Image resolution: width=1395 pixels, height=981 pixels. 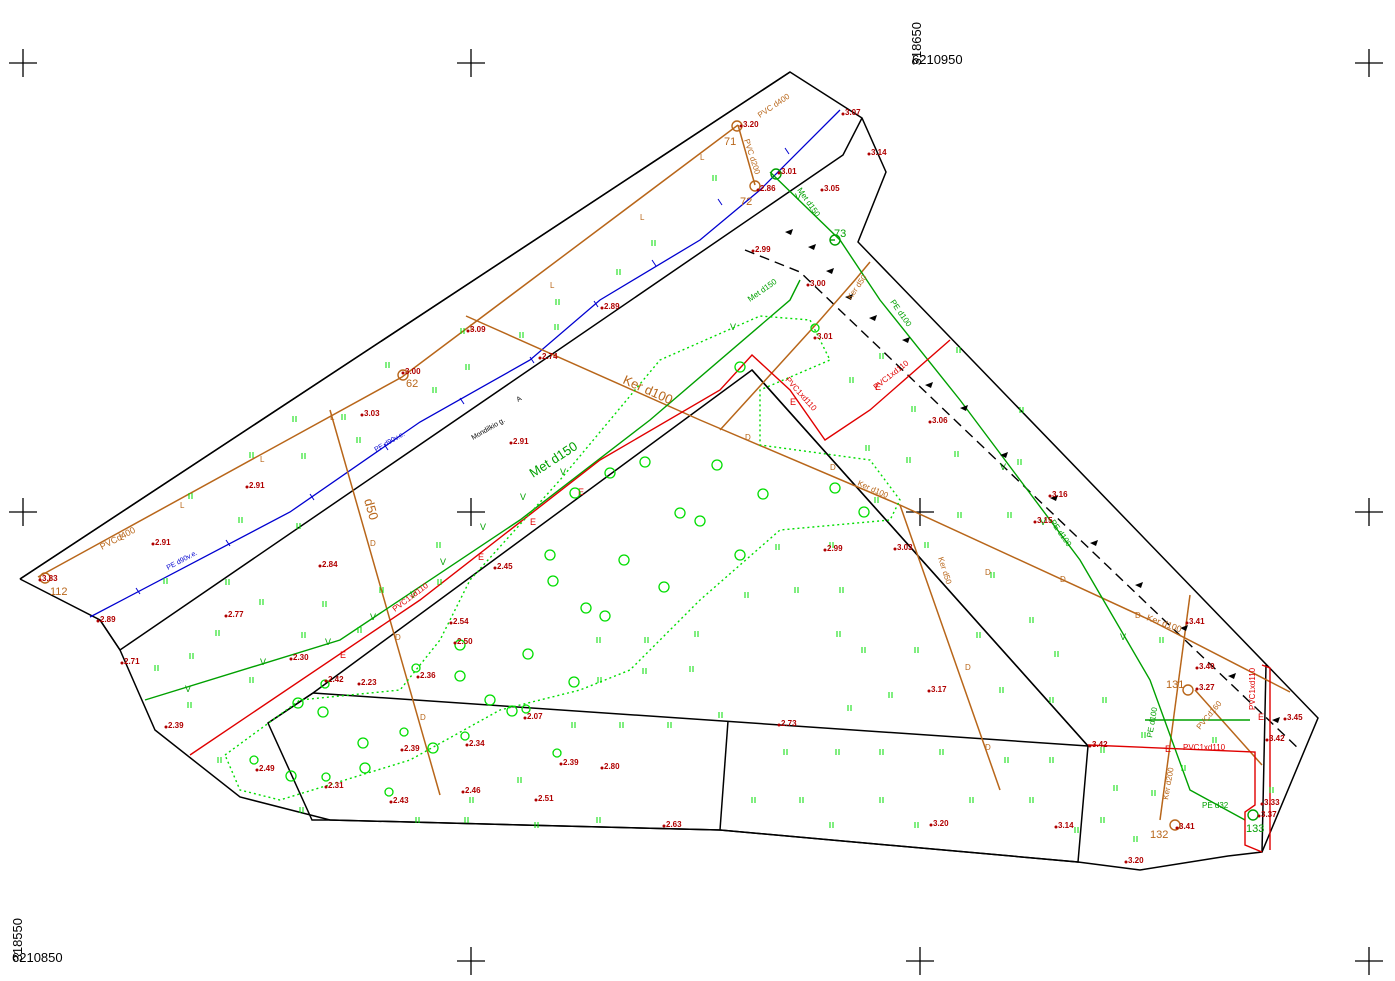 I want to click on parcel-top-edge, so click(x=700, y=719).